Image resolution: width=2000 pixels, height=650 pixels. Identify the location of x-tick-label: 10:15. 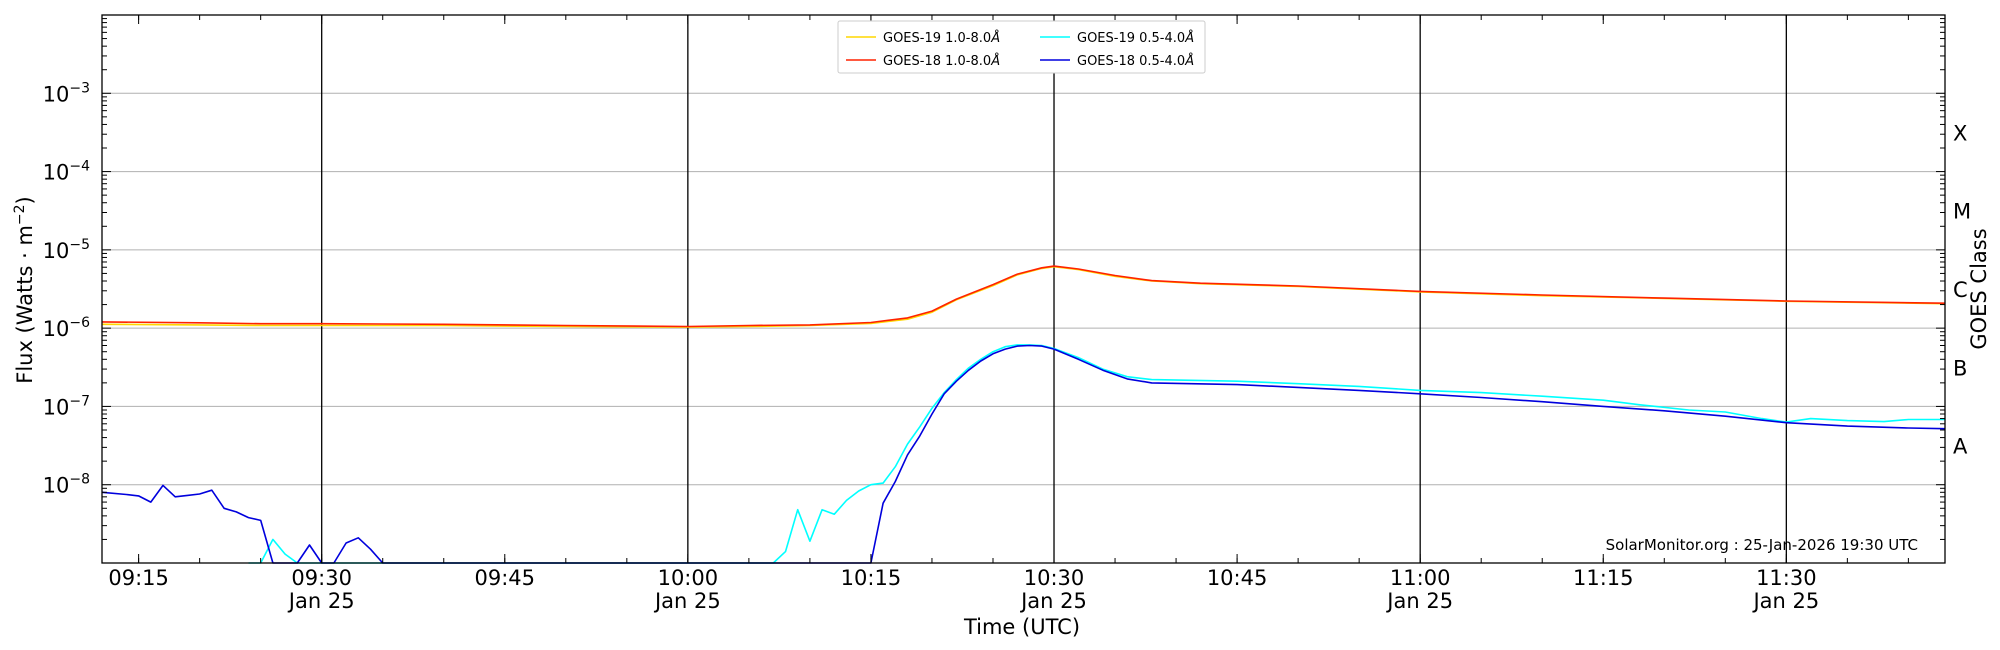
(871, 578).